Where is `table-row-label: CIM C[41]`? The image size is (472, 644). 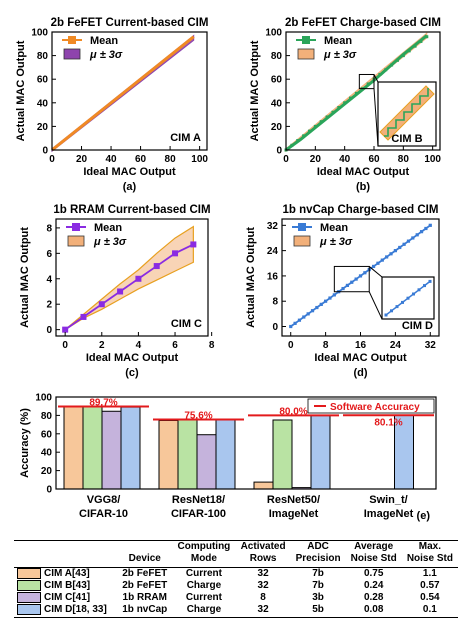
table-row-label: CIM C[41] is located at coordinates (65, 598).